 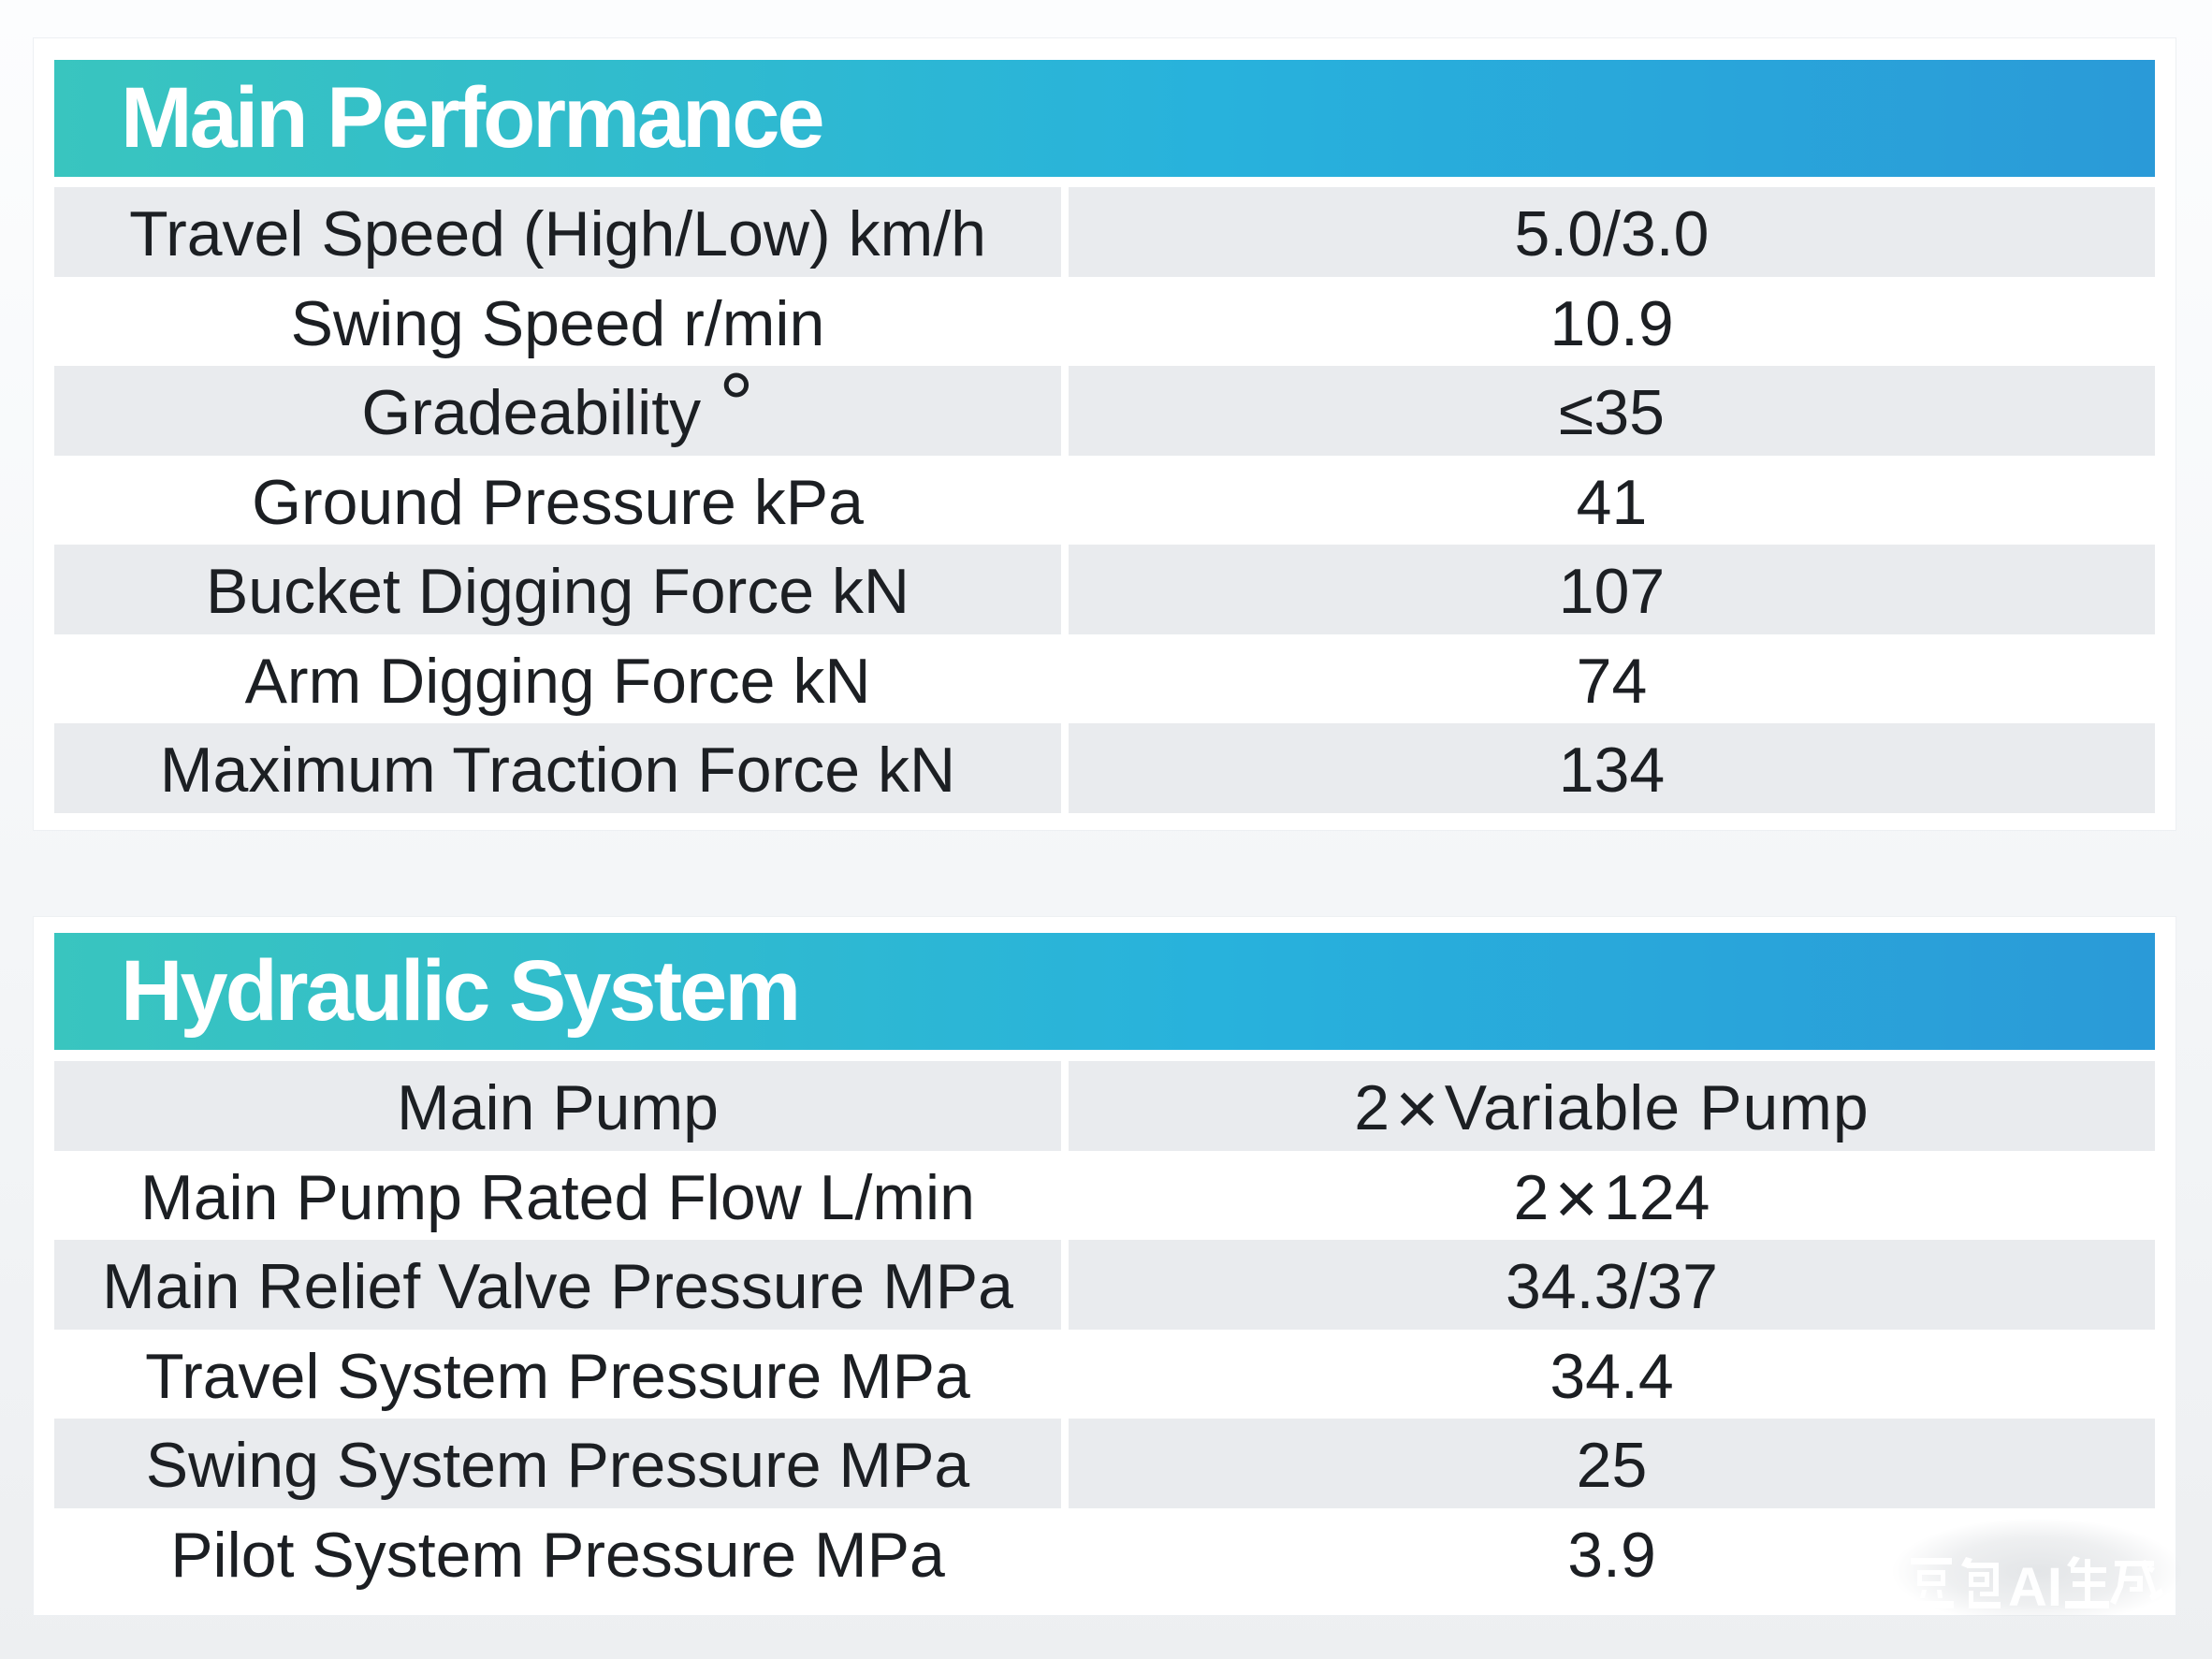 What do you see at coordinates (2035, 1582) in the screenshot?
I see `svg-text: AI` at bounding box center [2035, 1582].